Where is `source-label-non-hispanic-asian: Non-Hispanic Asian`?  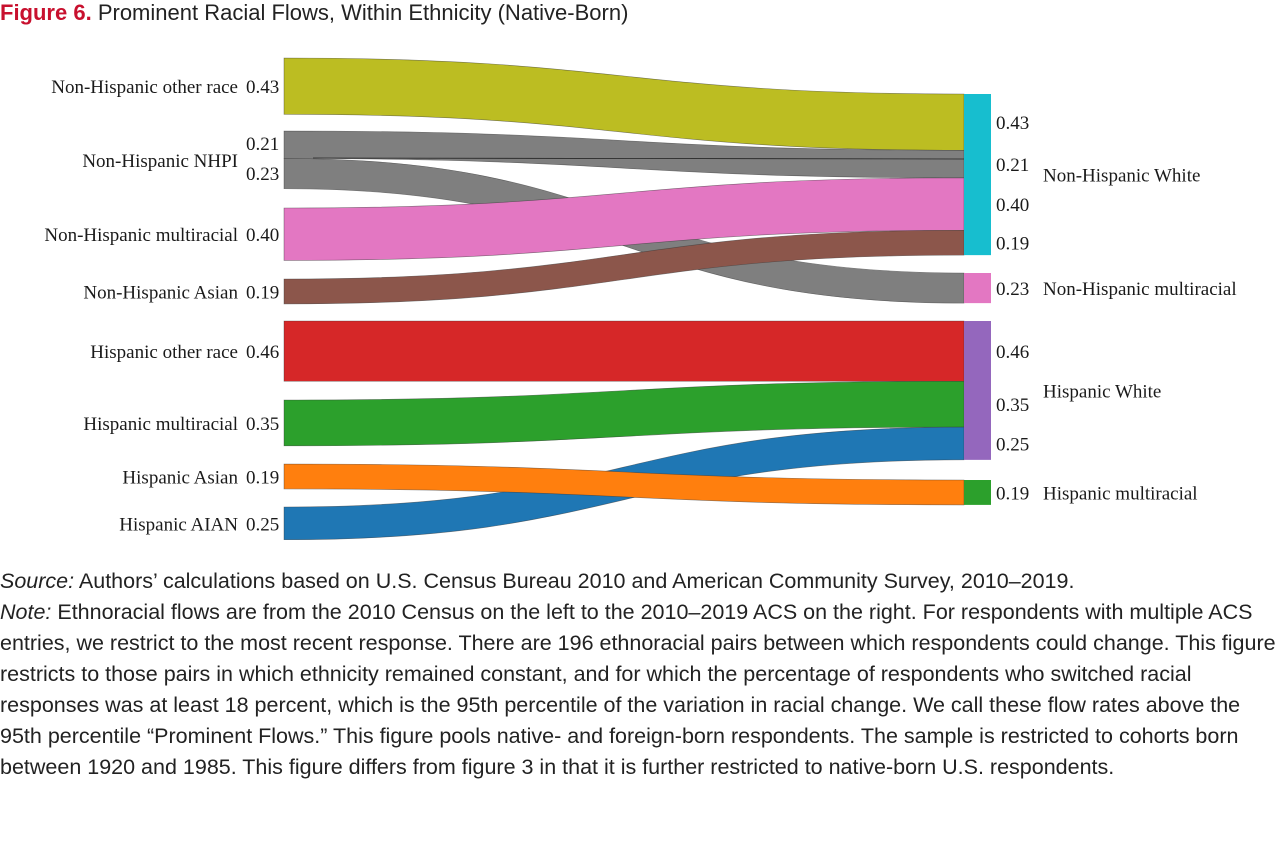 source-label-non-hispanic-asian: Non-Hispanic Asian is located at coordinates (160, 292).